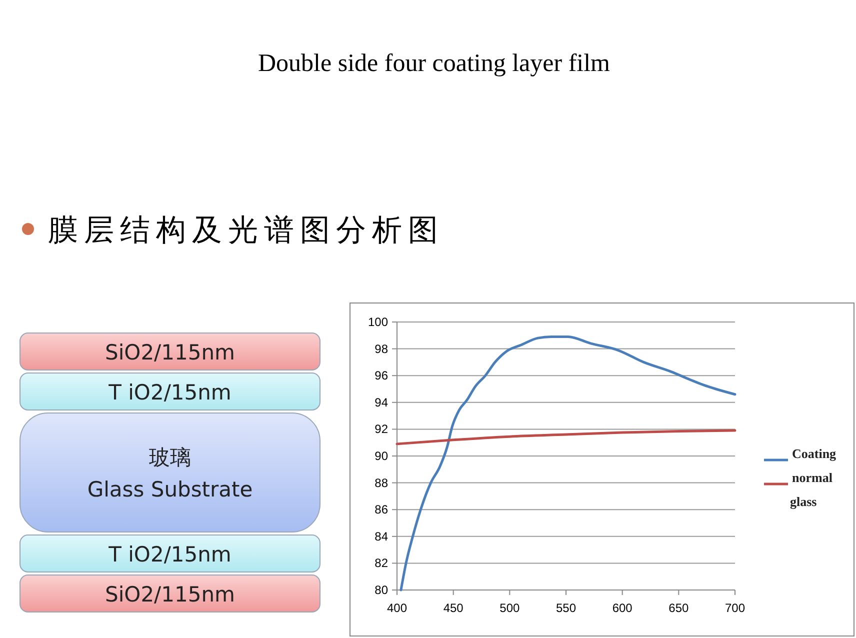 The image size is (856, 638). I want to click on x-tick-label: 600, so click(622, 608).